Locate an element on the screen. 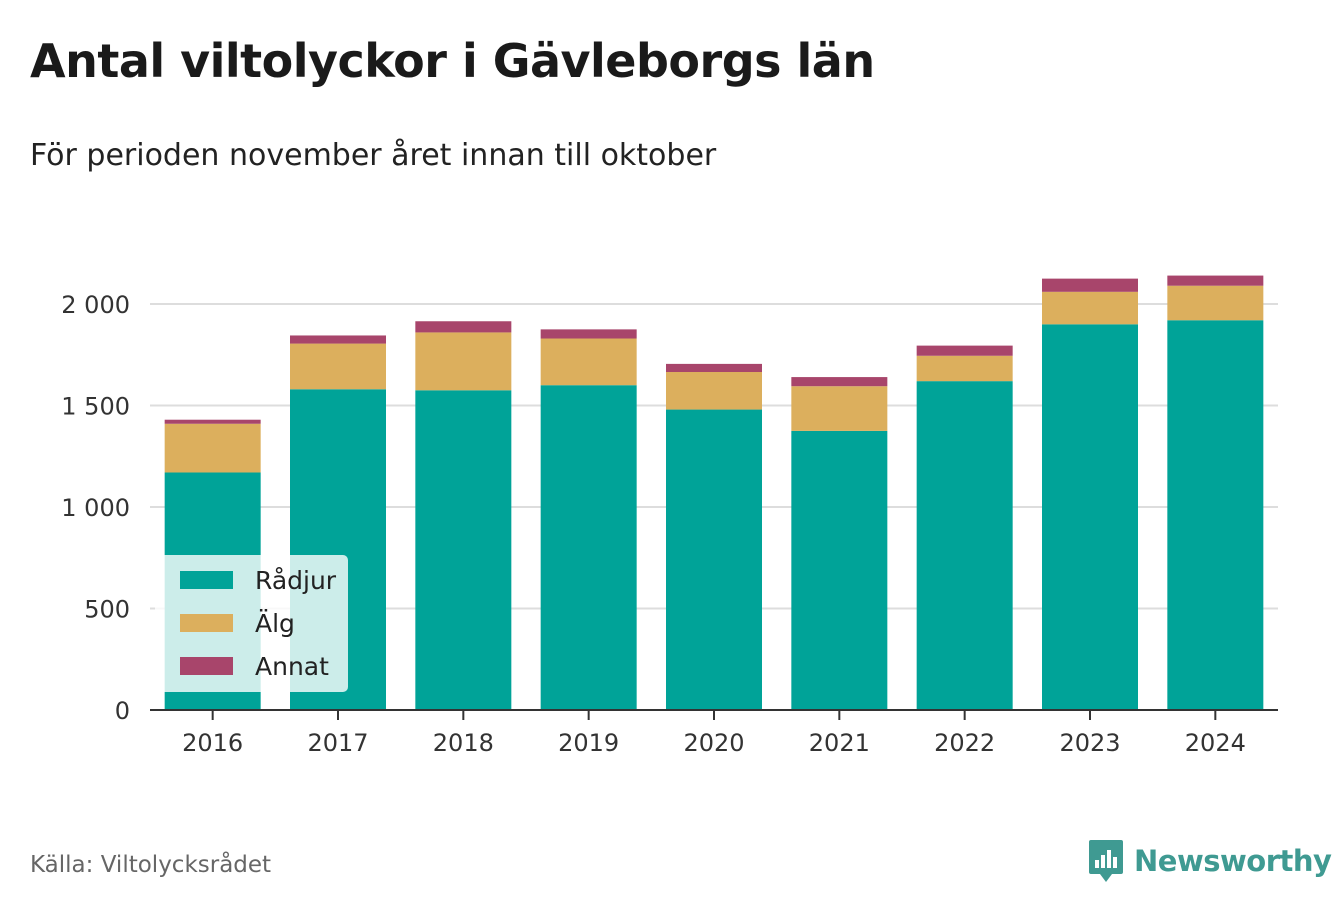 The width and height of the screenshot is (1340, 913). x-tick-label: 2019 is located at coordinates (588, 743).